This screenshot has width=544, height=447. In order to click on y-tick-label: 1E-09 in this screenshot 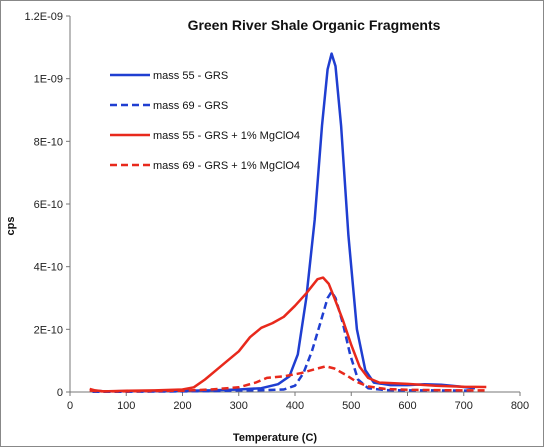, I will do `click(48, 80)`.